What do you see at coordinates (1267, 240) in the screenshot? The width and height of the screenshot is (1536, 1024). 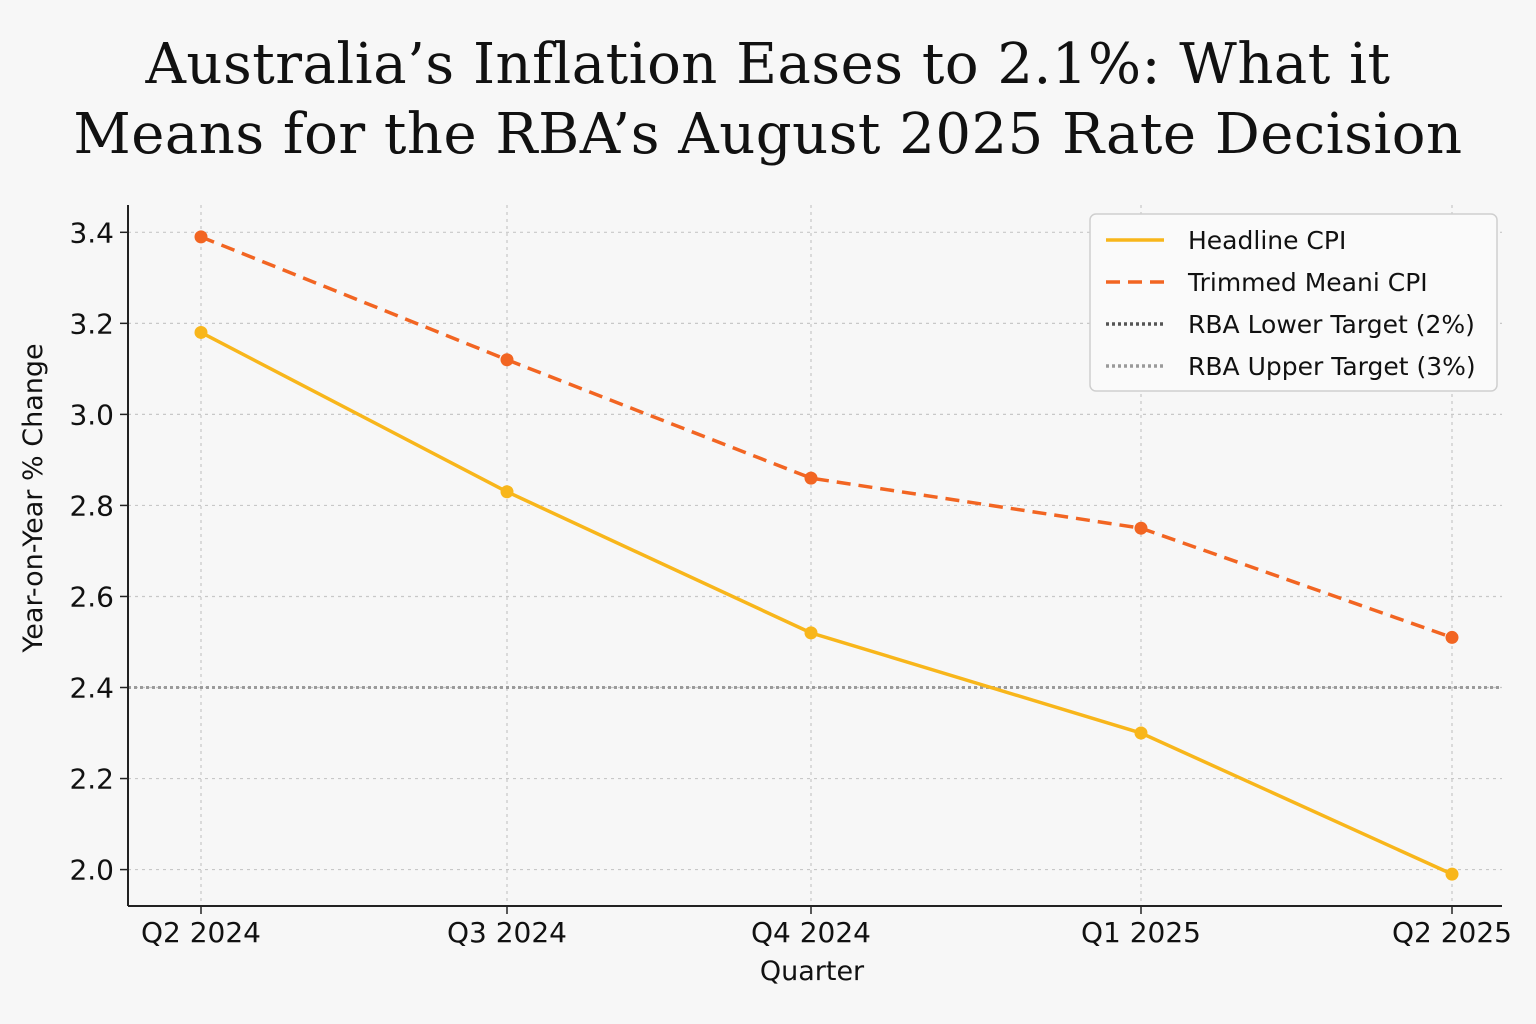 I see `legend-label: Headline CPI` at bounding box center [1267, 240].